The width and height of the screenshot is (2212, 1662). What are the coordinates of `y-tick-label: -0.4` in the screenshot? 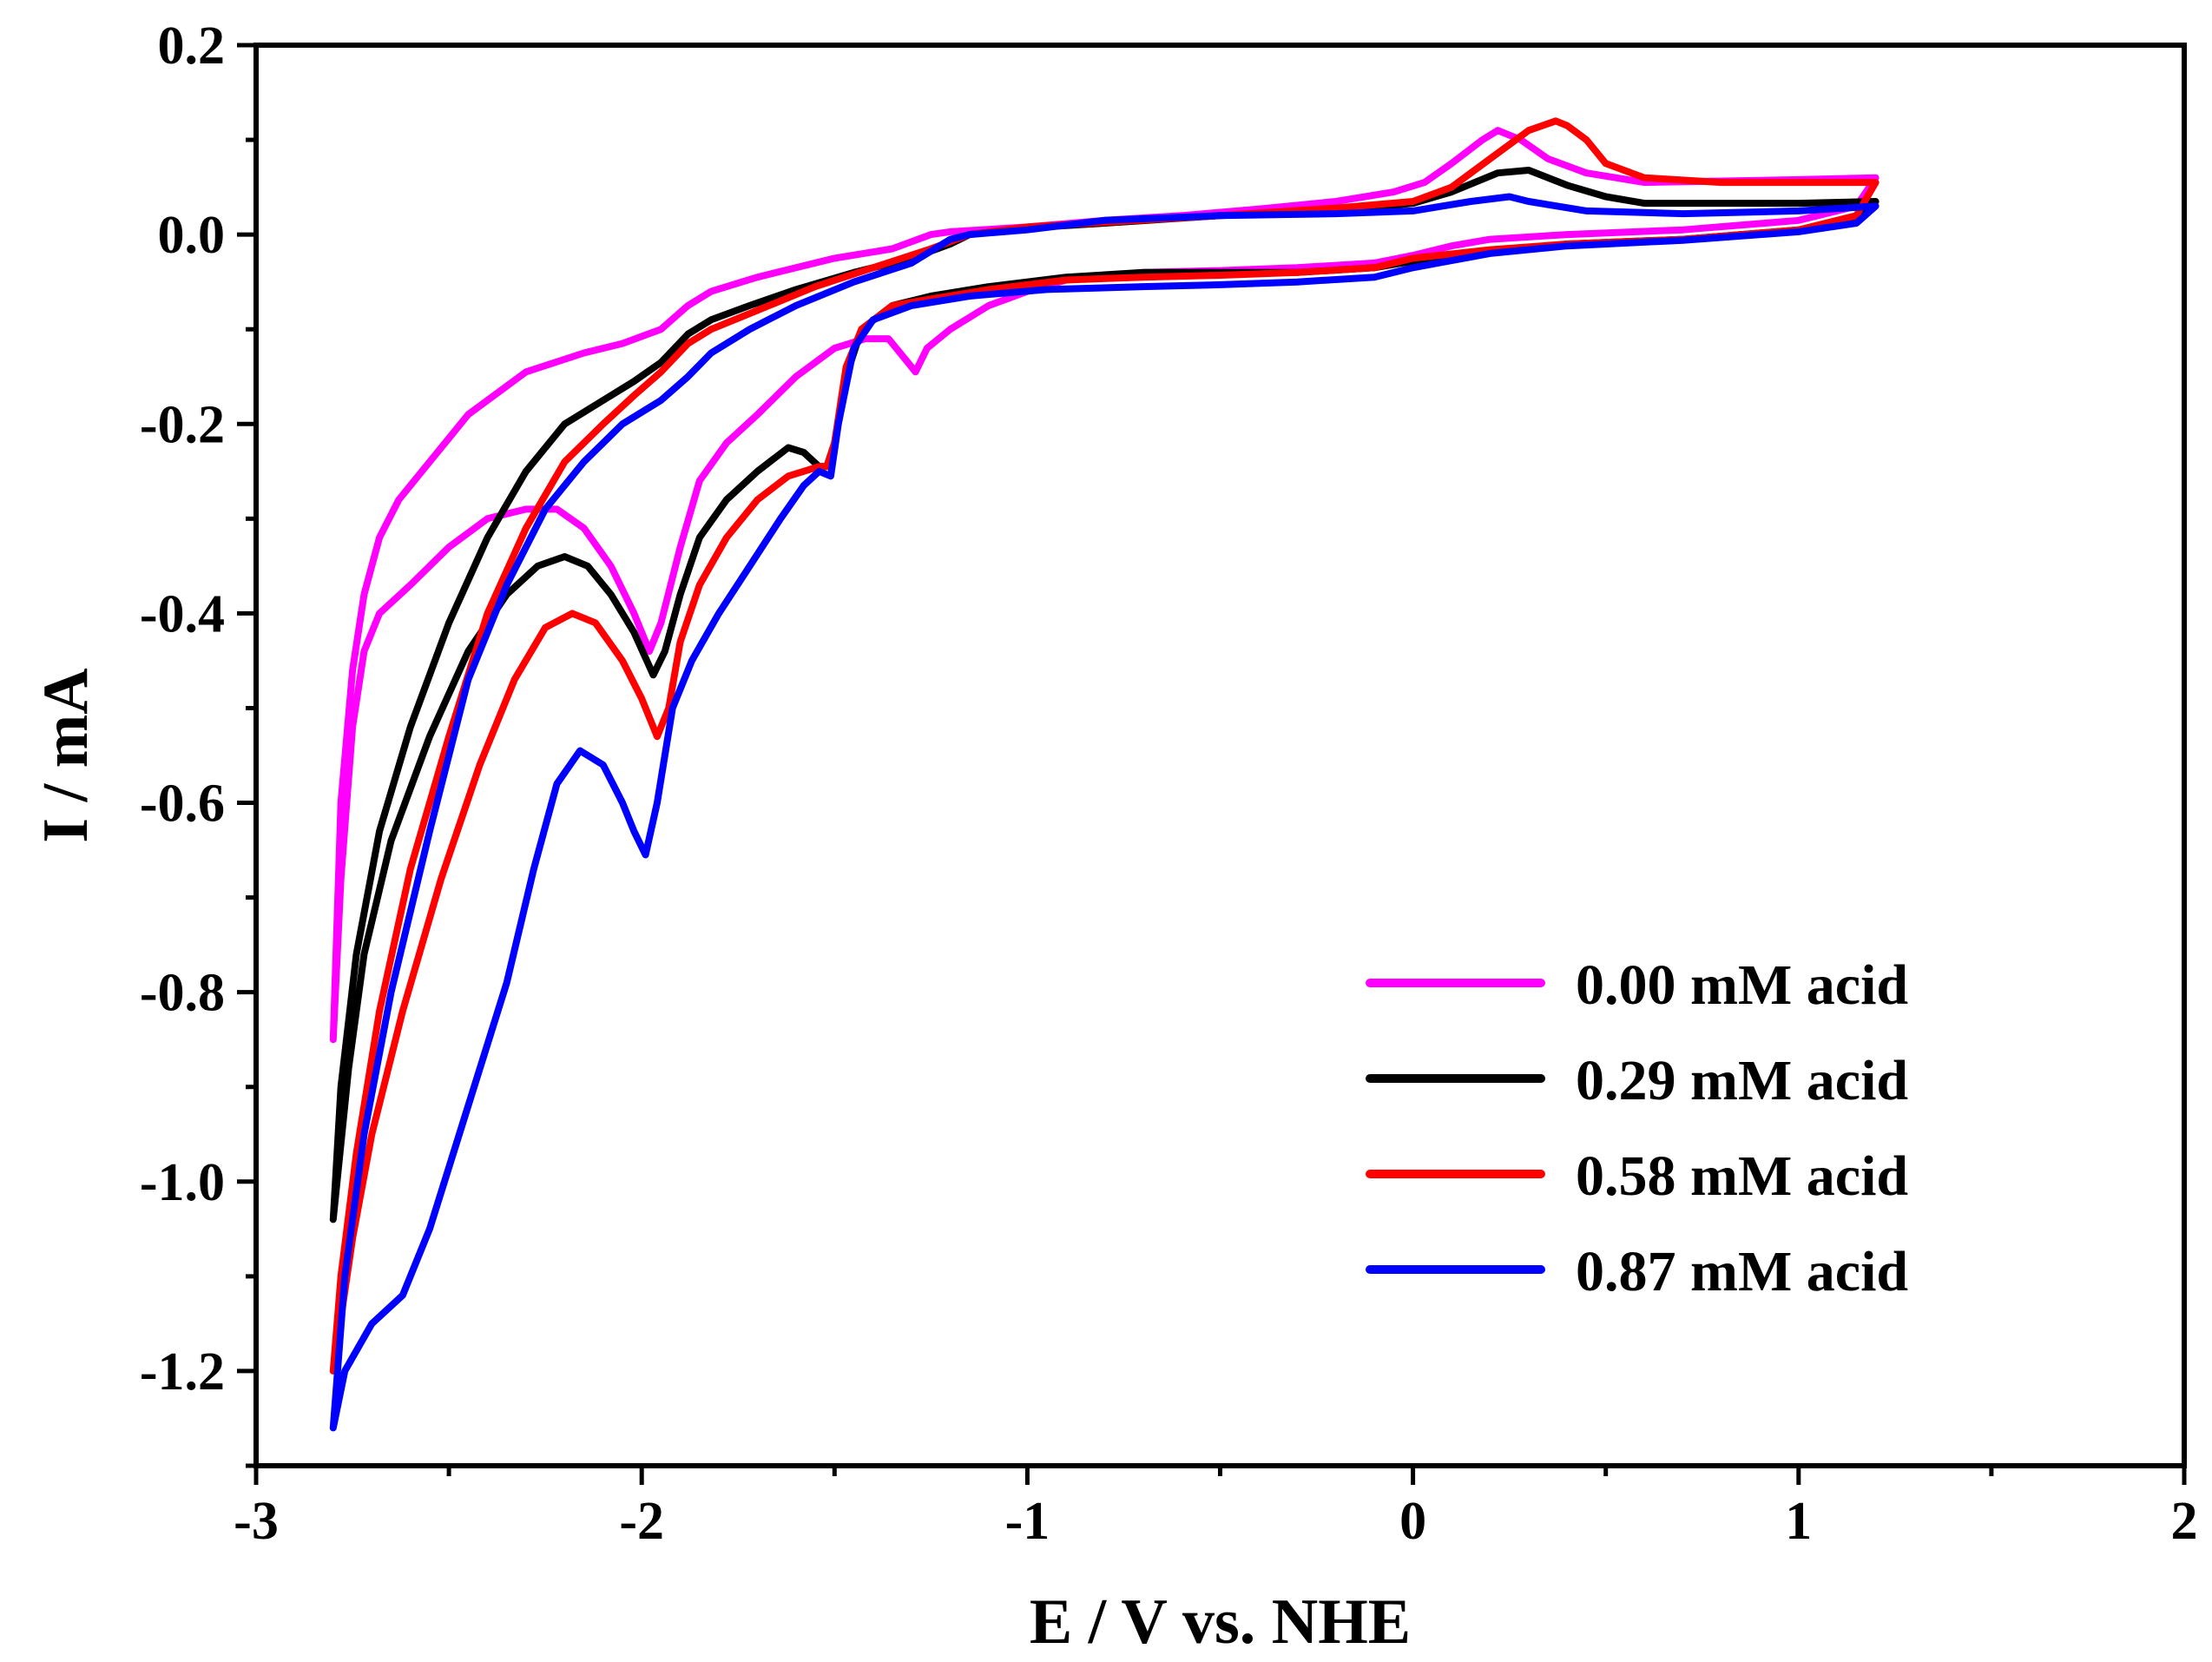 It's located at (182, 613).